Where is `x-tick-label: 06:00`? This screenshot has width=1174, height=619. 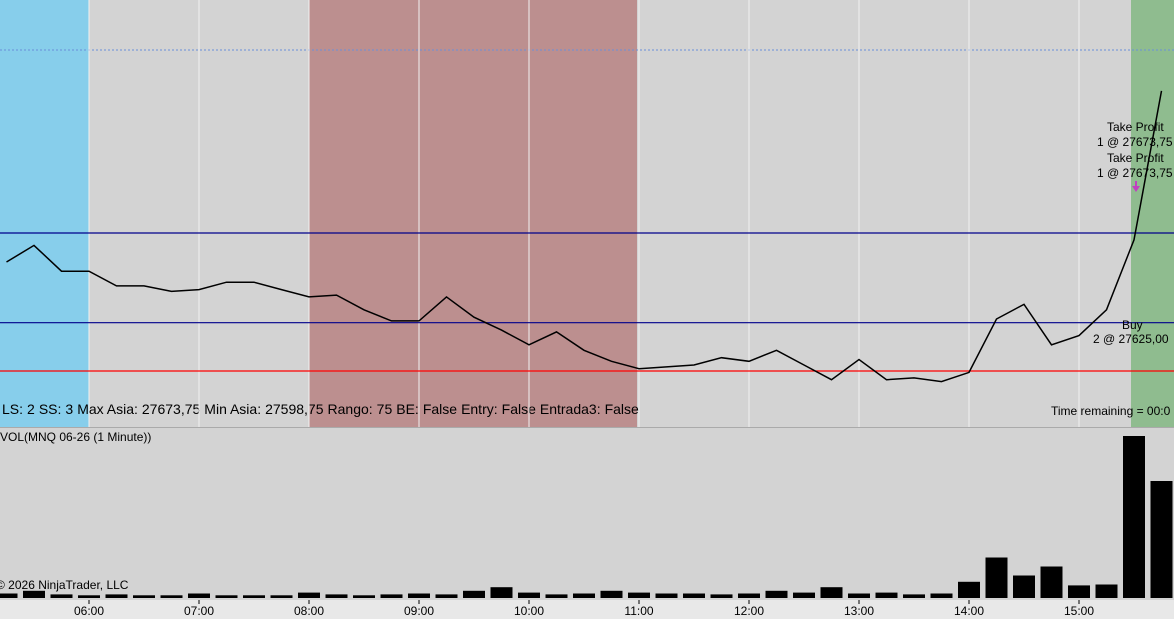 x-tick-label: 06:00 is located at coordinates (89, 611).